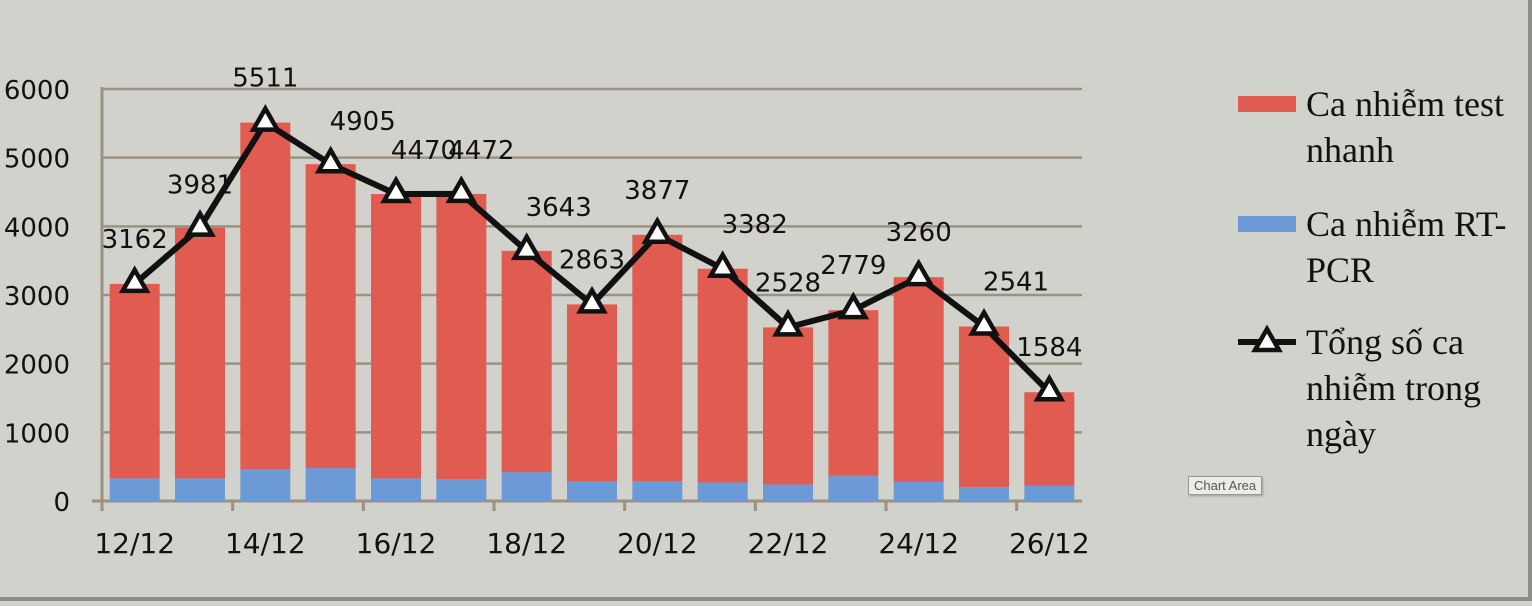  Describe the element at coordinates (559, 208) in the screenshot. I see `data-label-total: 3643` at that location.